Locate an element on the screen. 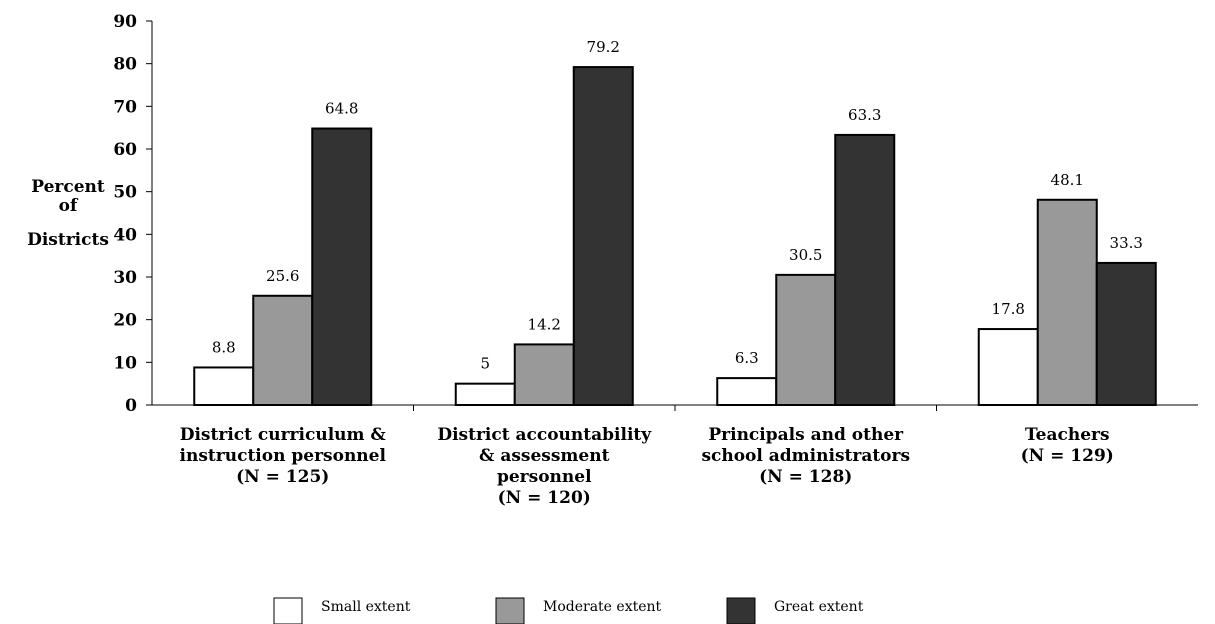 The height and width of the screenshot is (624, 1215). y-axis-label-line: Districts is located at coordinates (68, 240).